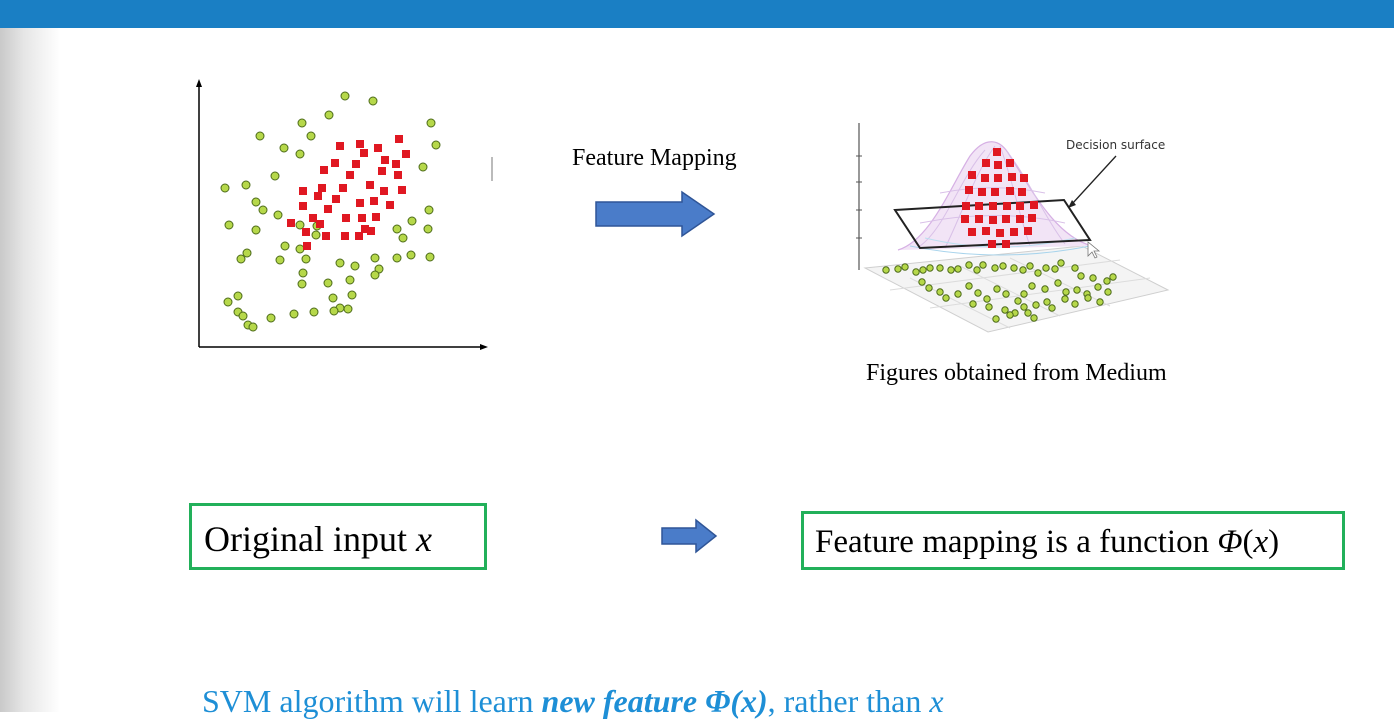  Describe the element at coordinates (655, 214) in the screenshot. I see `mapping-arrow` at that location.